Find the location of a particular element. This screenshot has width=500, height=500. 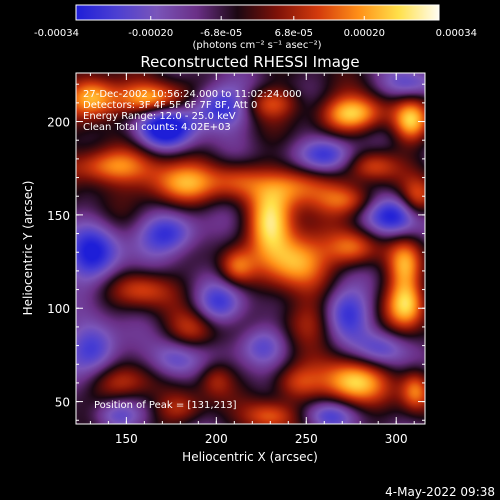

chart-title: Reconstructed RHESSI Image is located at coordinates (249, 62).